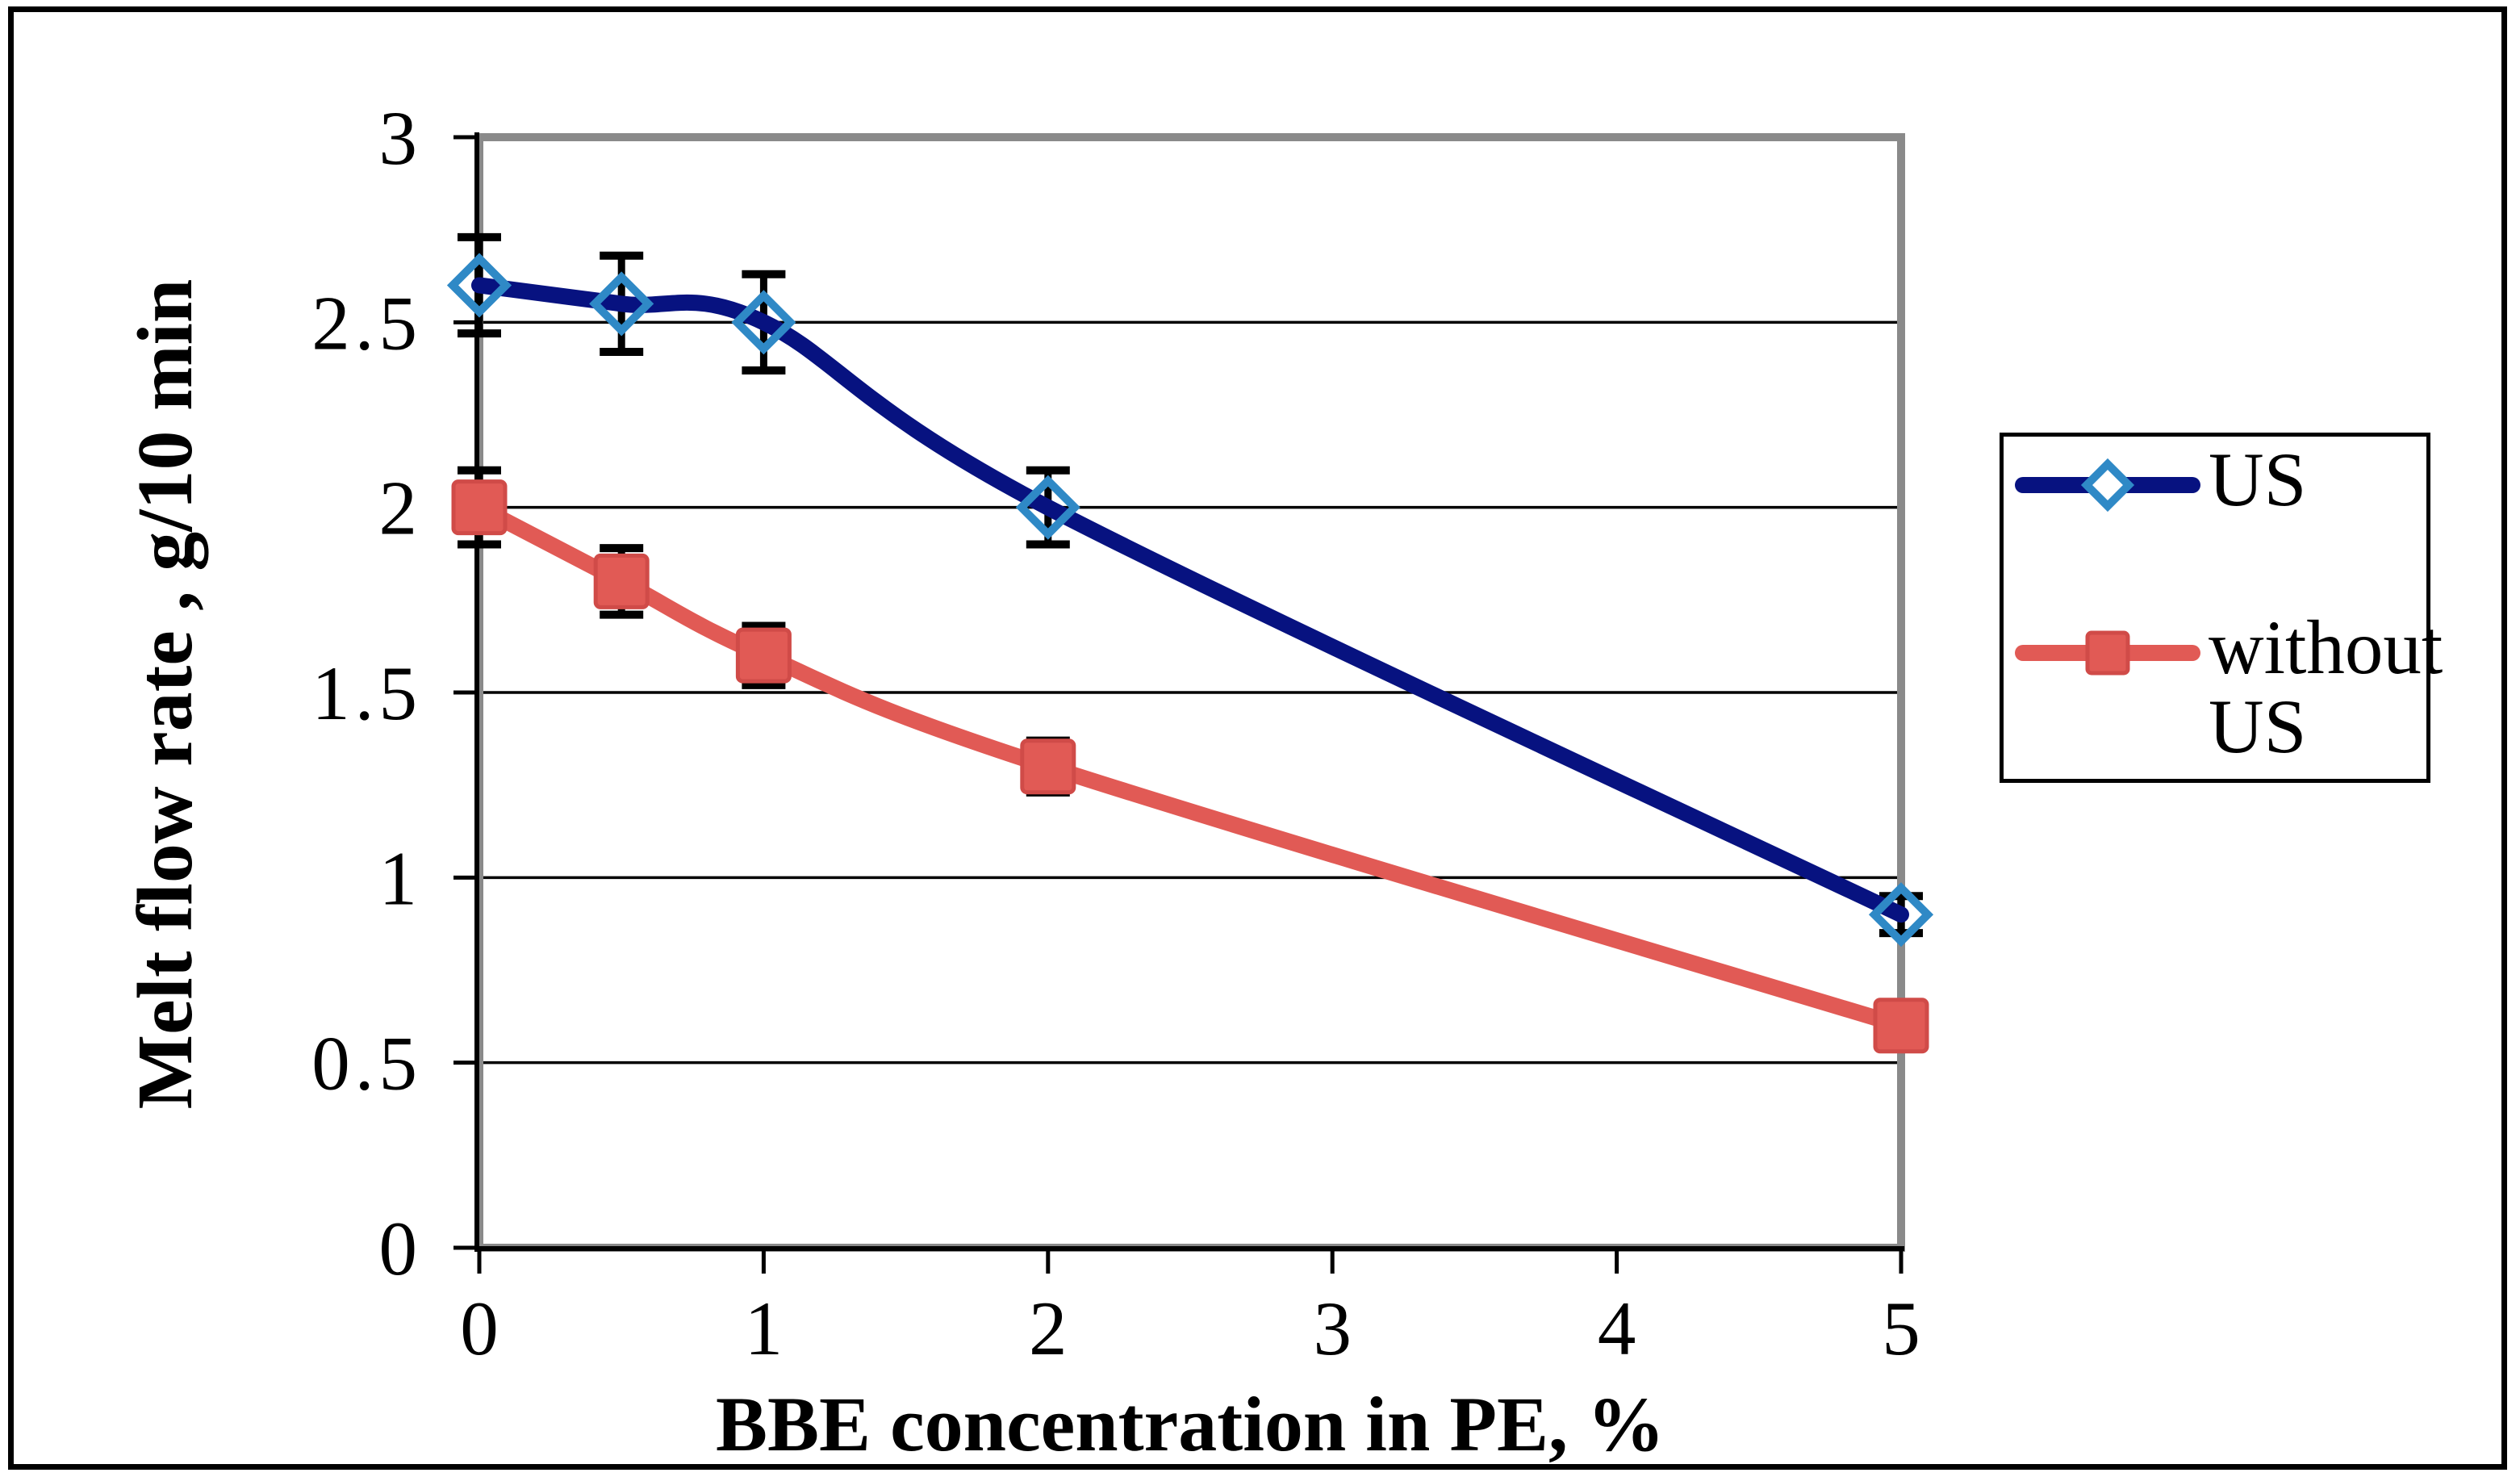 The height and width of the screenshot is (1481, 2520). Describe the element at coordinates (480, 1328) in the screenshot. I see `x-tick-label: 0` at that location.